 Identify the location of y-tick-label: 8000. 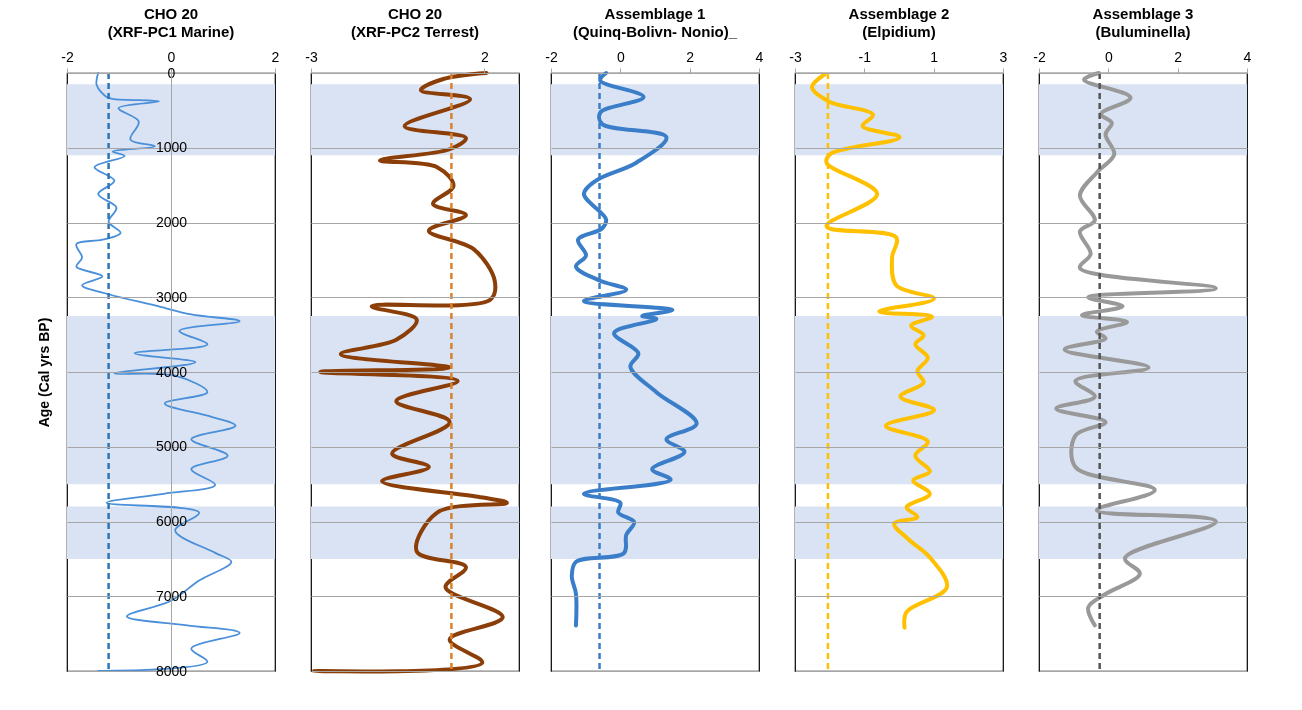
(171, 670).